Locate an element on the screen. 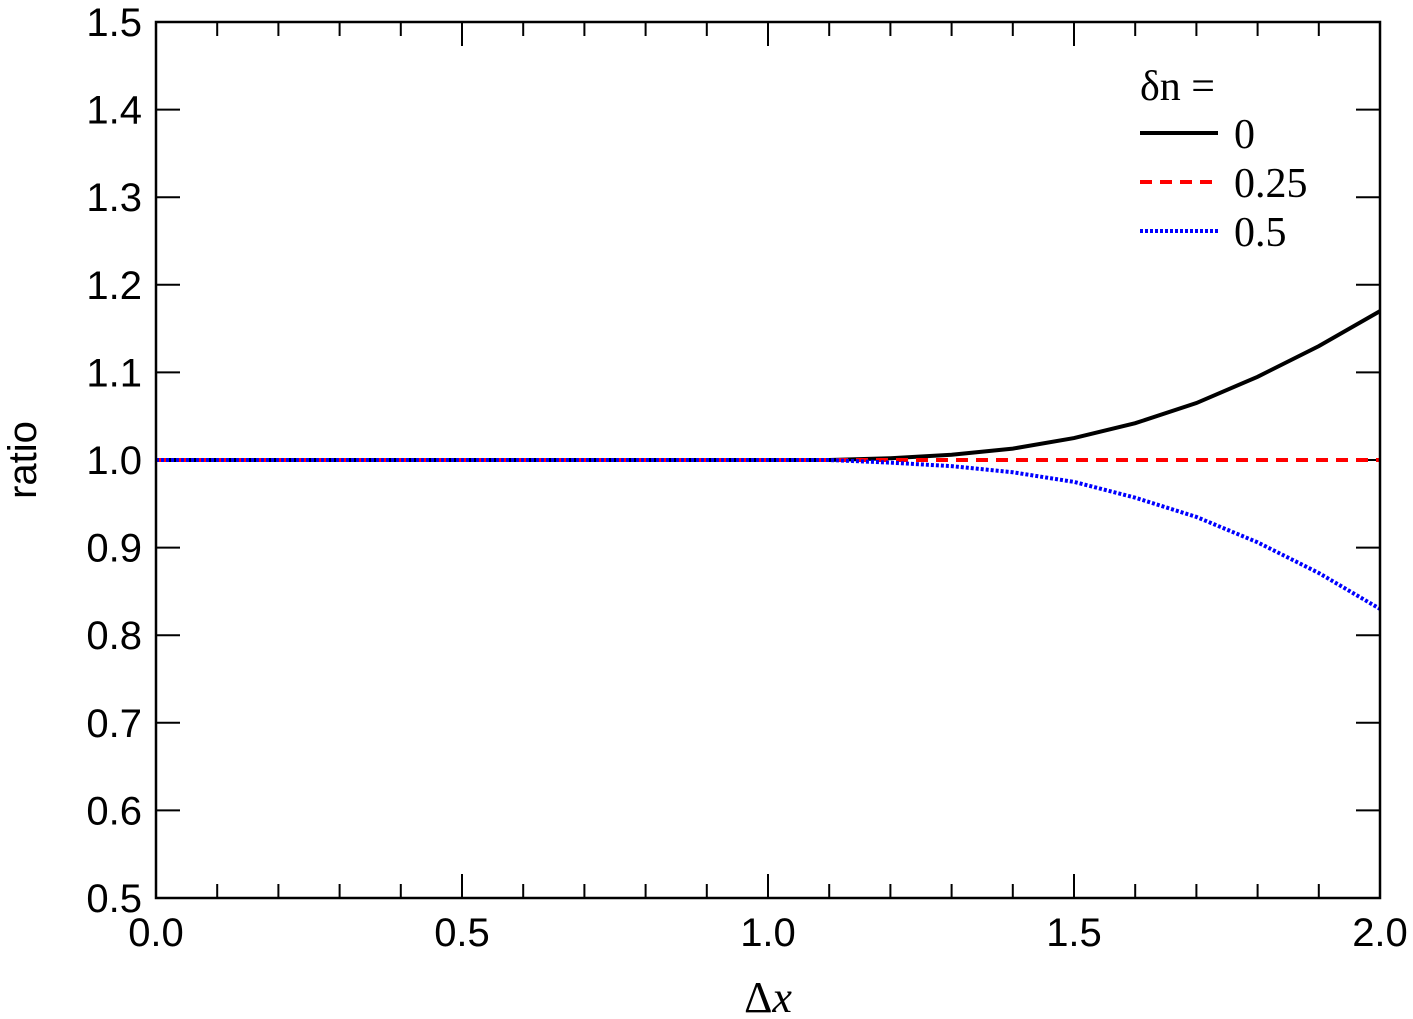 The height and width of the screenshot is (1019, 1413). y-tick-label: 1.4 is located at coordinates (114, 111).